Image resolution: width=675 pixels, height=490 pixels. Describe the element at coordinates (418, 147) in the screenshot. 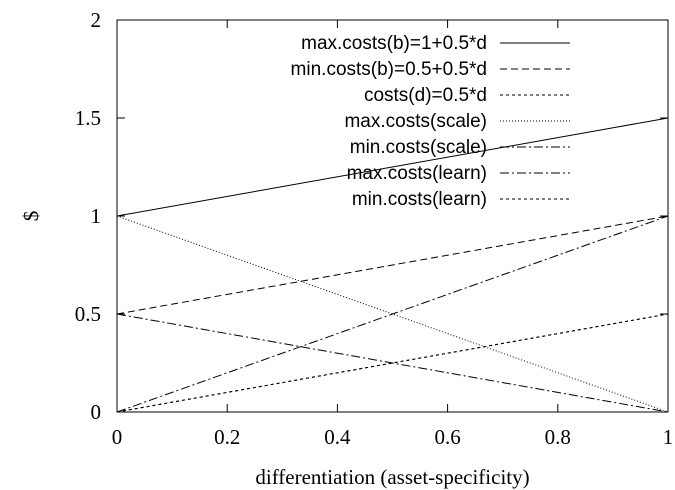

I see `legend-label: min.costs(scale)` at that location.